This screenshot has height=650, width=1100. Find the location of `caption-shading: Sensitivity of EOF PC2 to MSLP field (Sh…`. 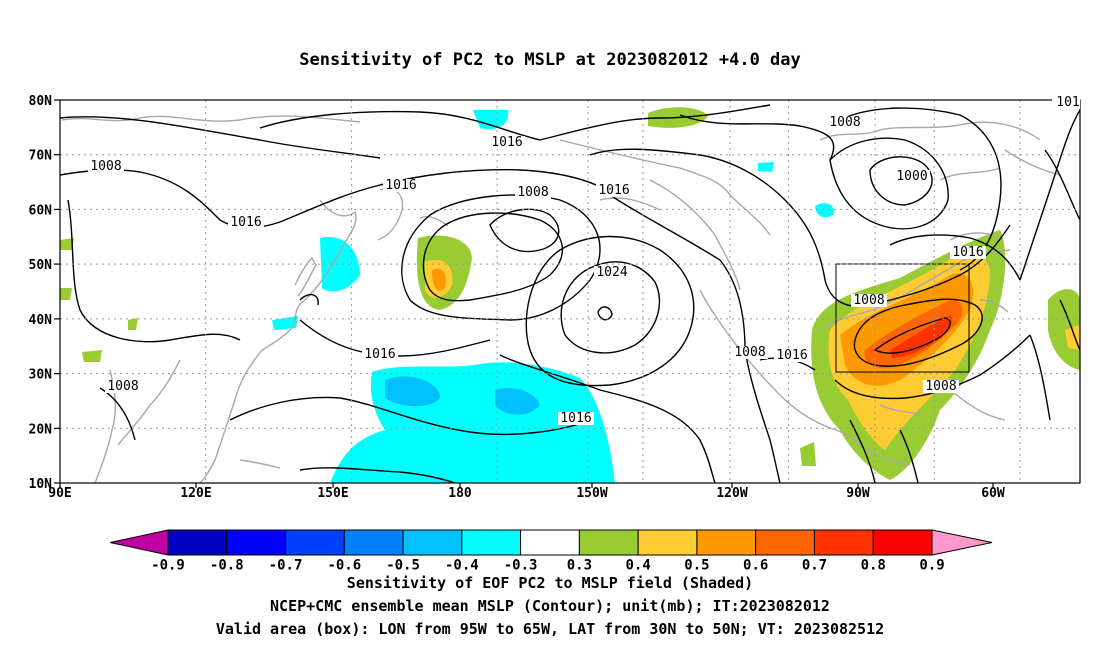

caption-shading: Sensitivity of EOF PC2 to MSLP field (Sh… is located at coordinates (550, 583).